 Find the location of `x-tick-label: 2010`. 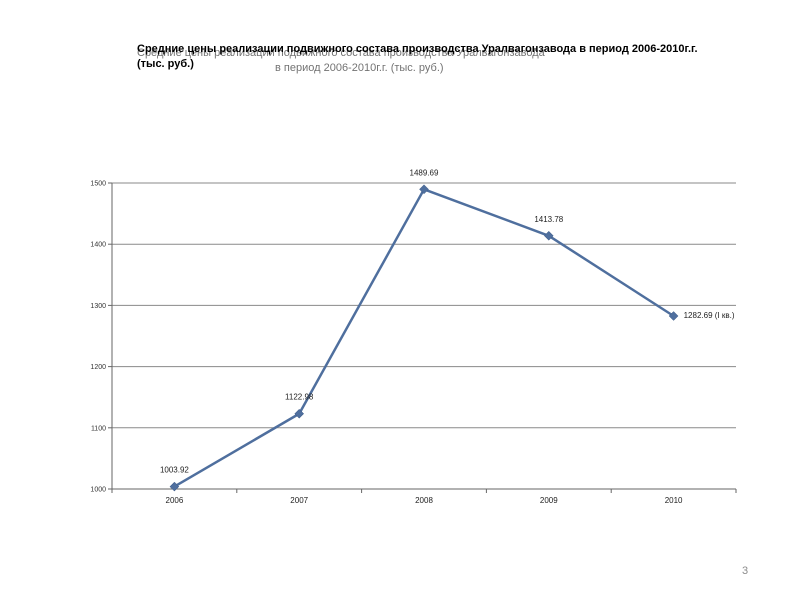

x-tick-label: 2010 is located at coordinates (674, 500).